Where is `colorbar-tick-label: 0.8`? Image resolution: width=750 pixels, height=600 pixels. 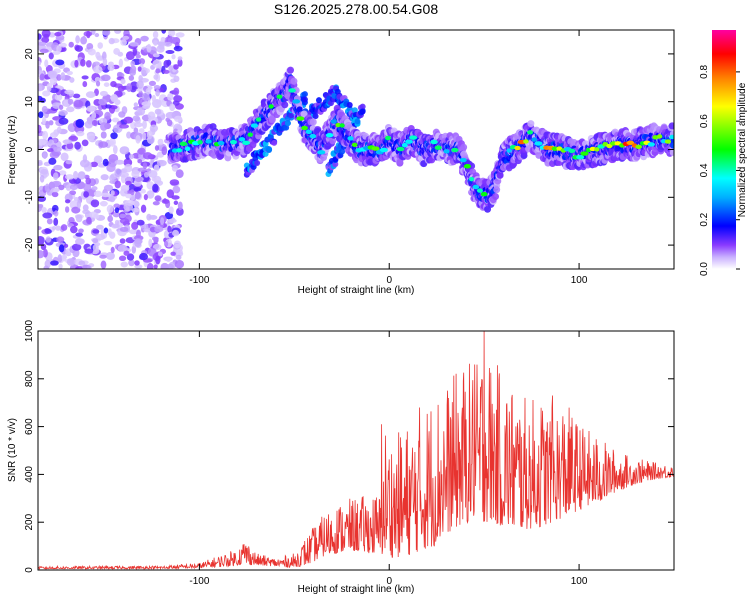 colorbar-tick-label: 0.8 is located at coordinates (704, 71).